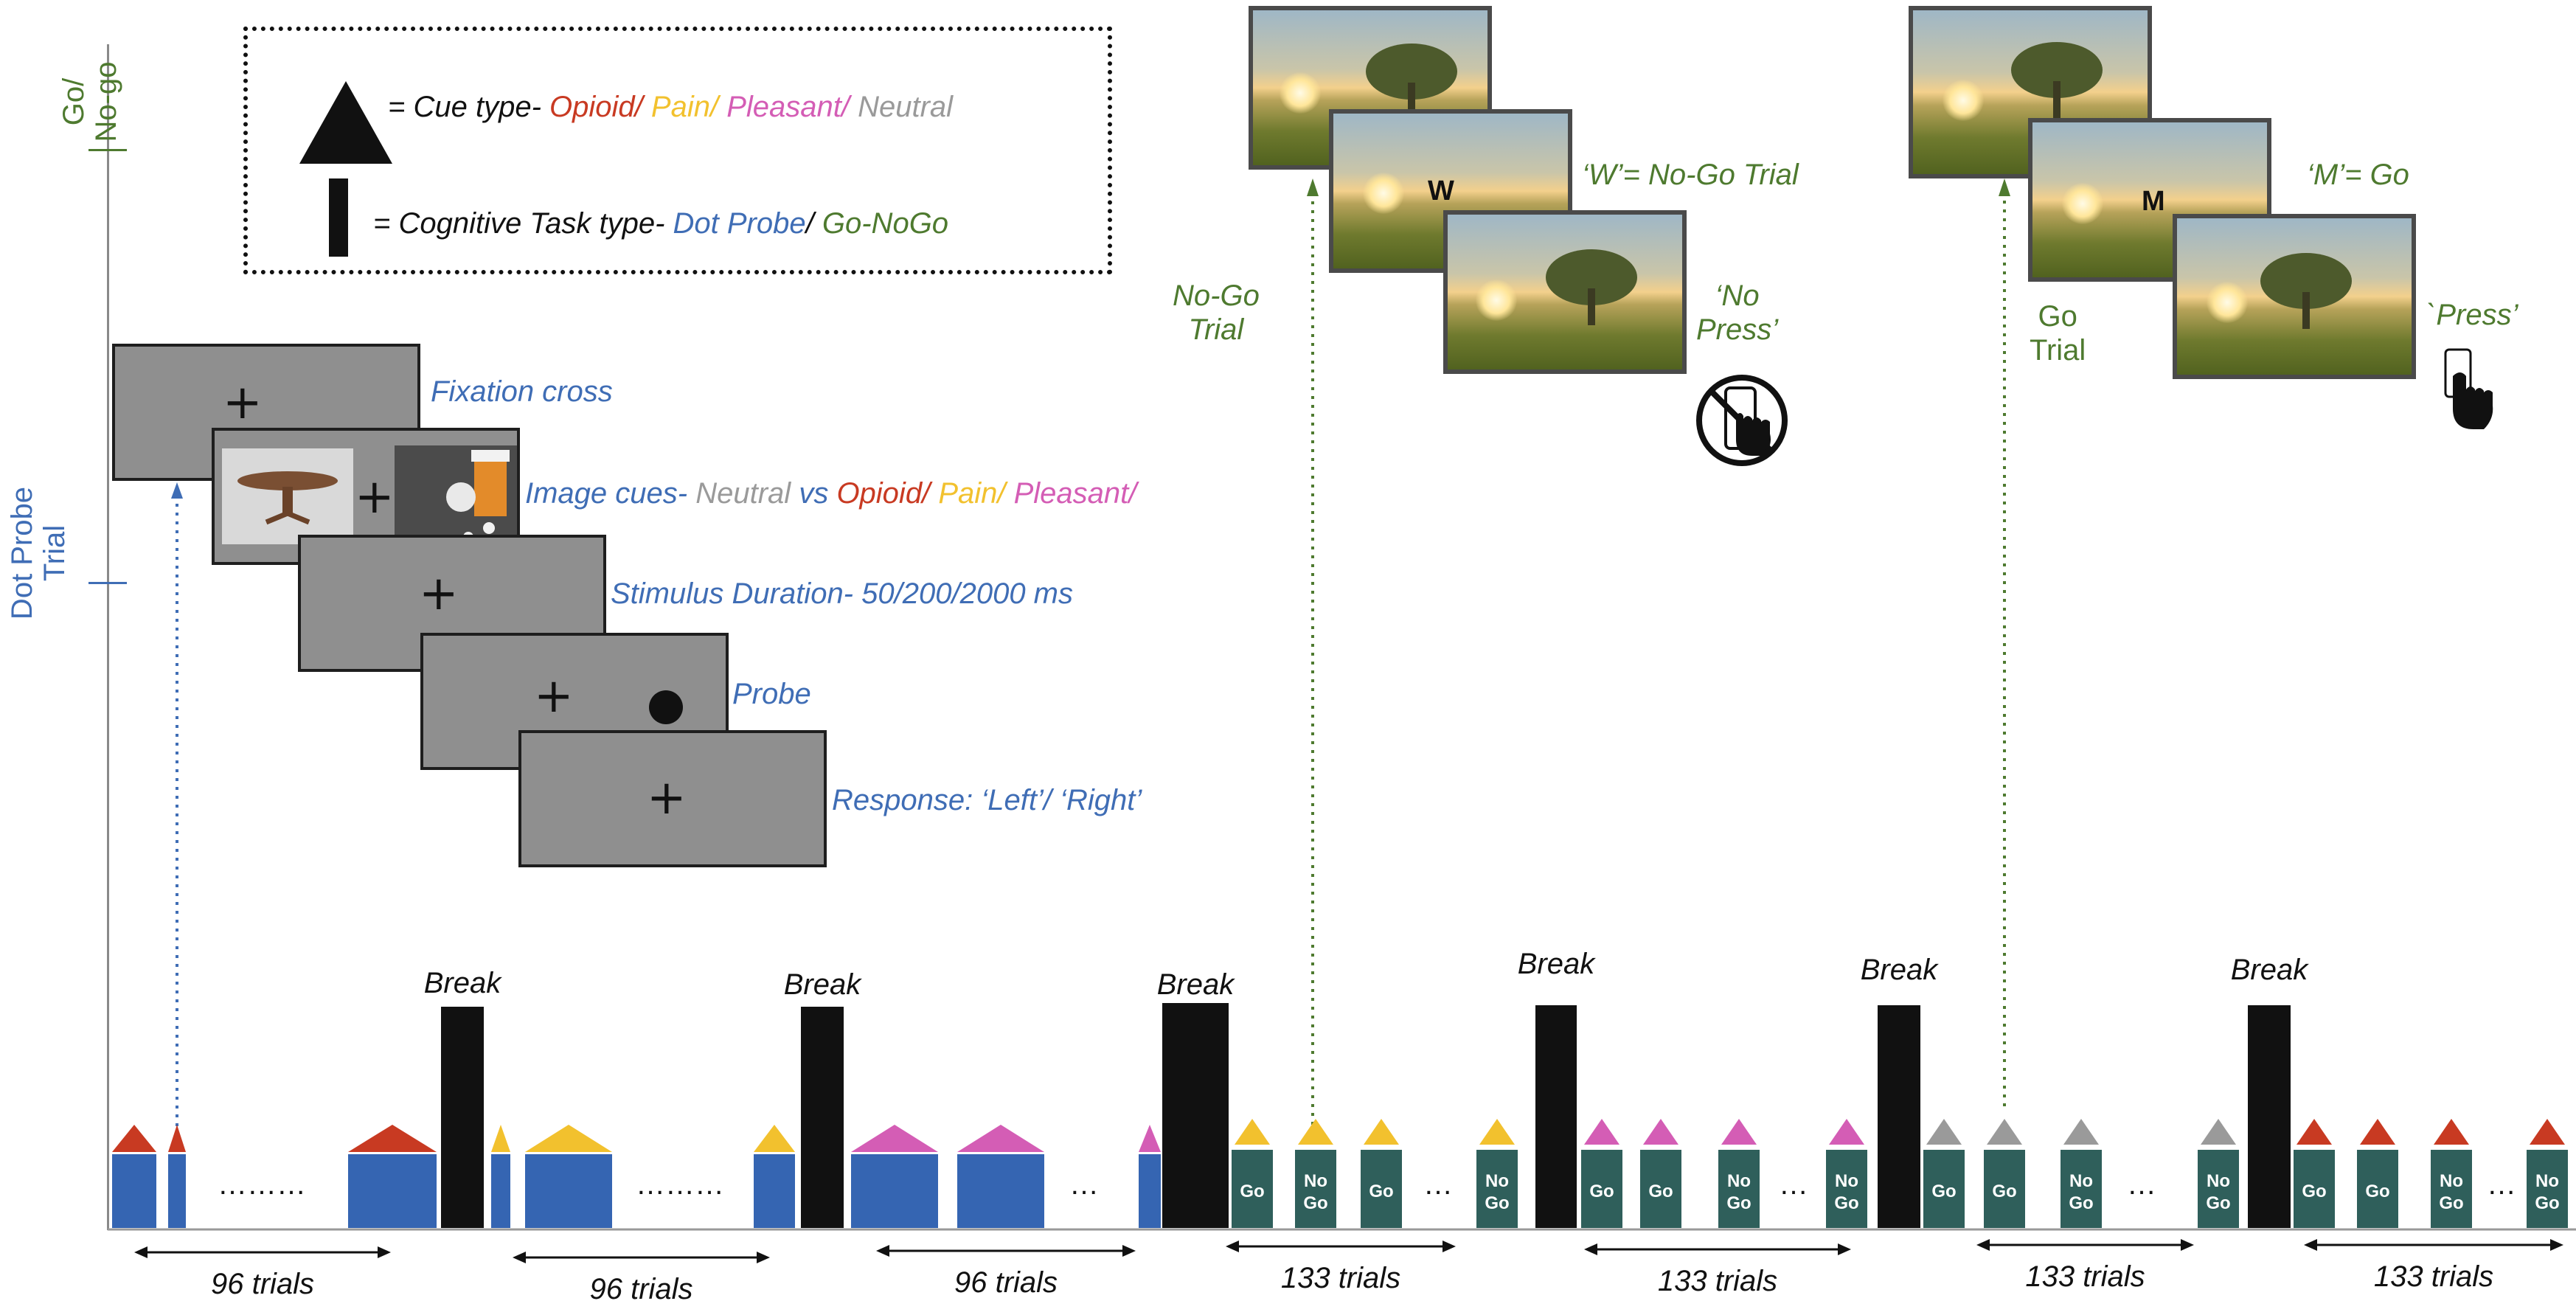 This screenshot has width=2576, height=1315. What do you see at coordinates (809, 223) in the screenshot?
I see `legend-task-slash: /` at bounding box center [809, 223].